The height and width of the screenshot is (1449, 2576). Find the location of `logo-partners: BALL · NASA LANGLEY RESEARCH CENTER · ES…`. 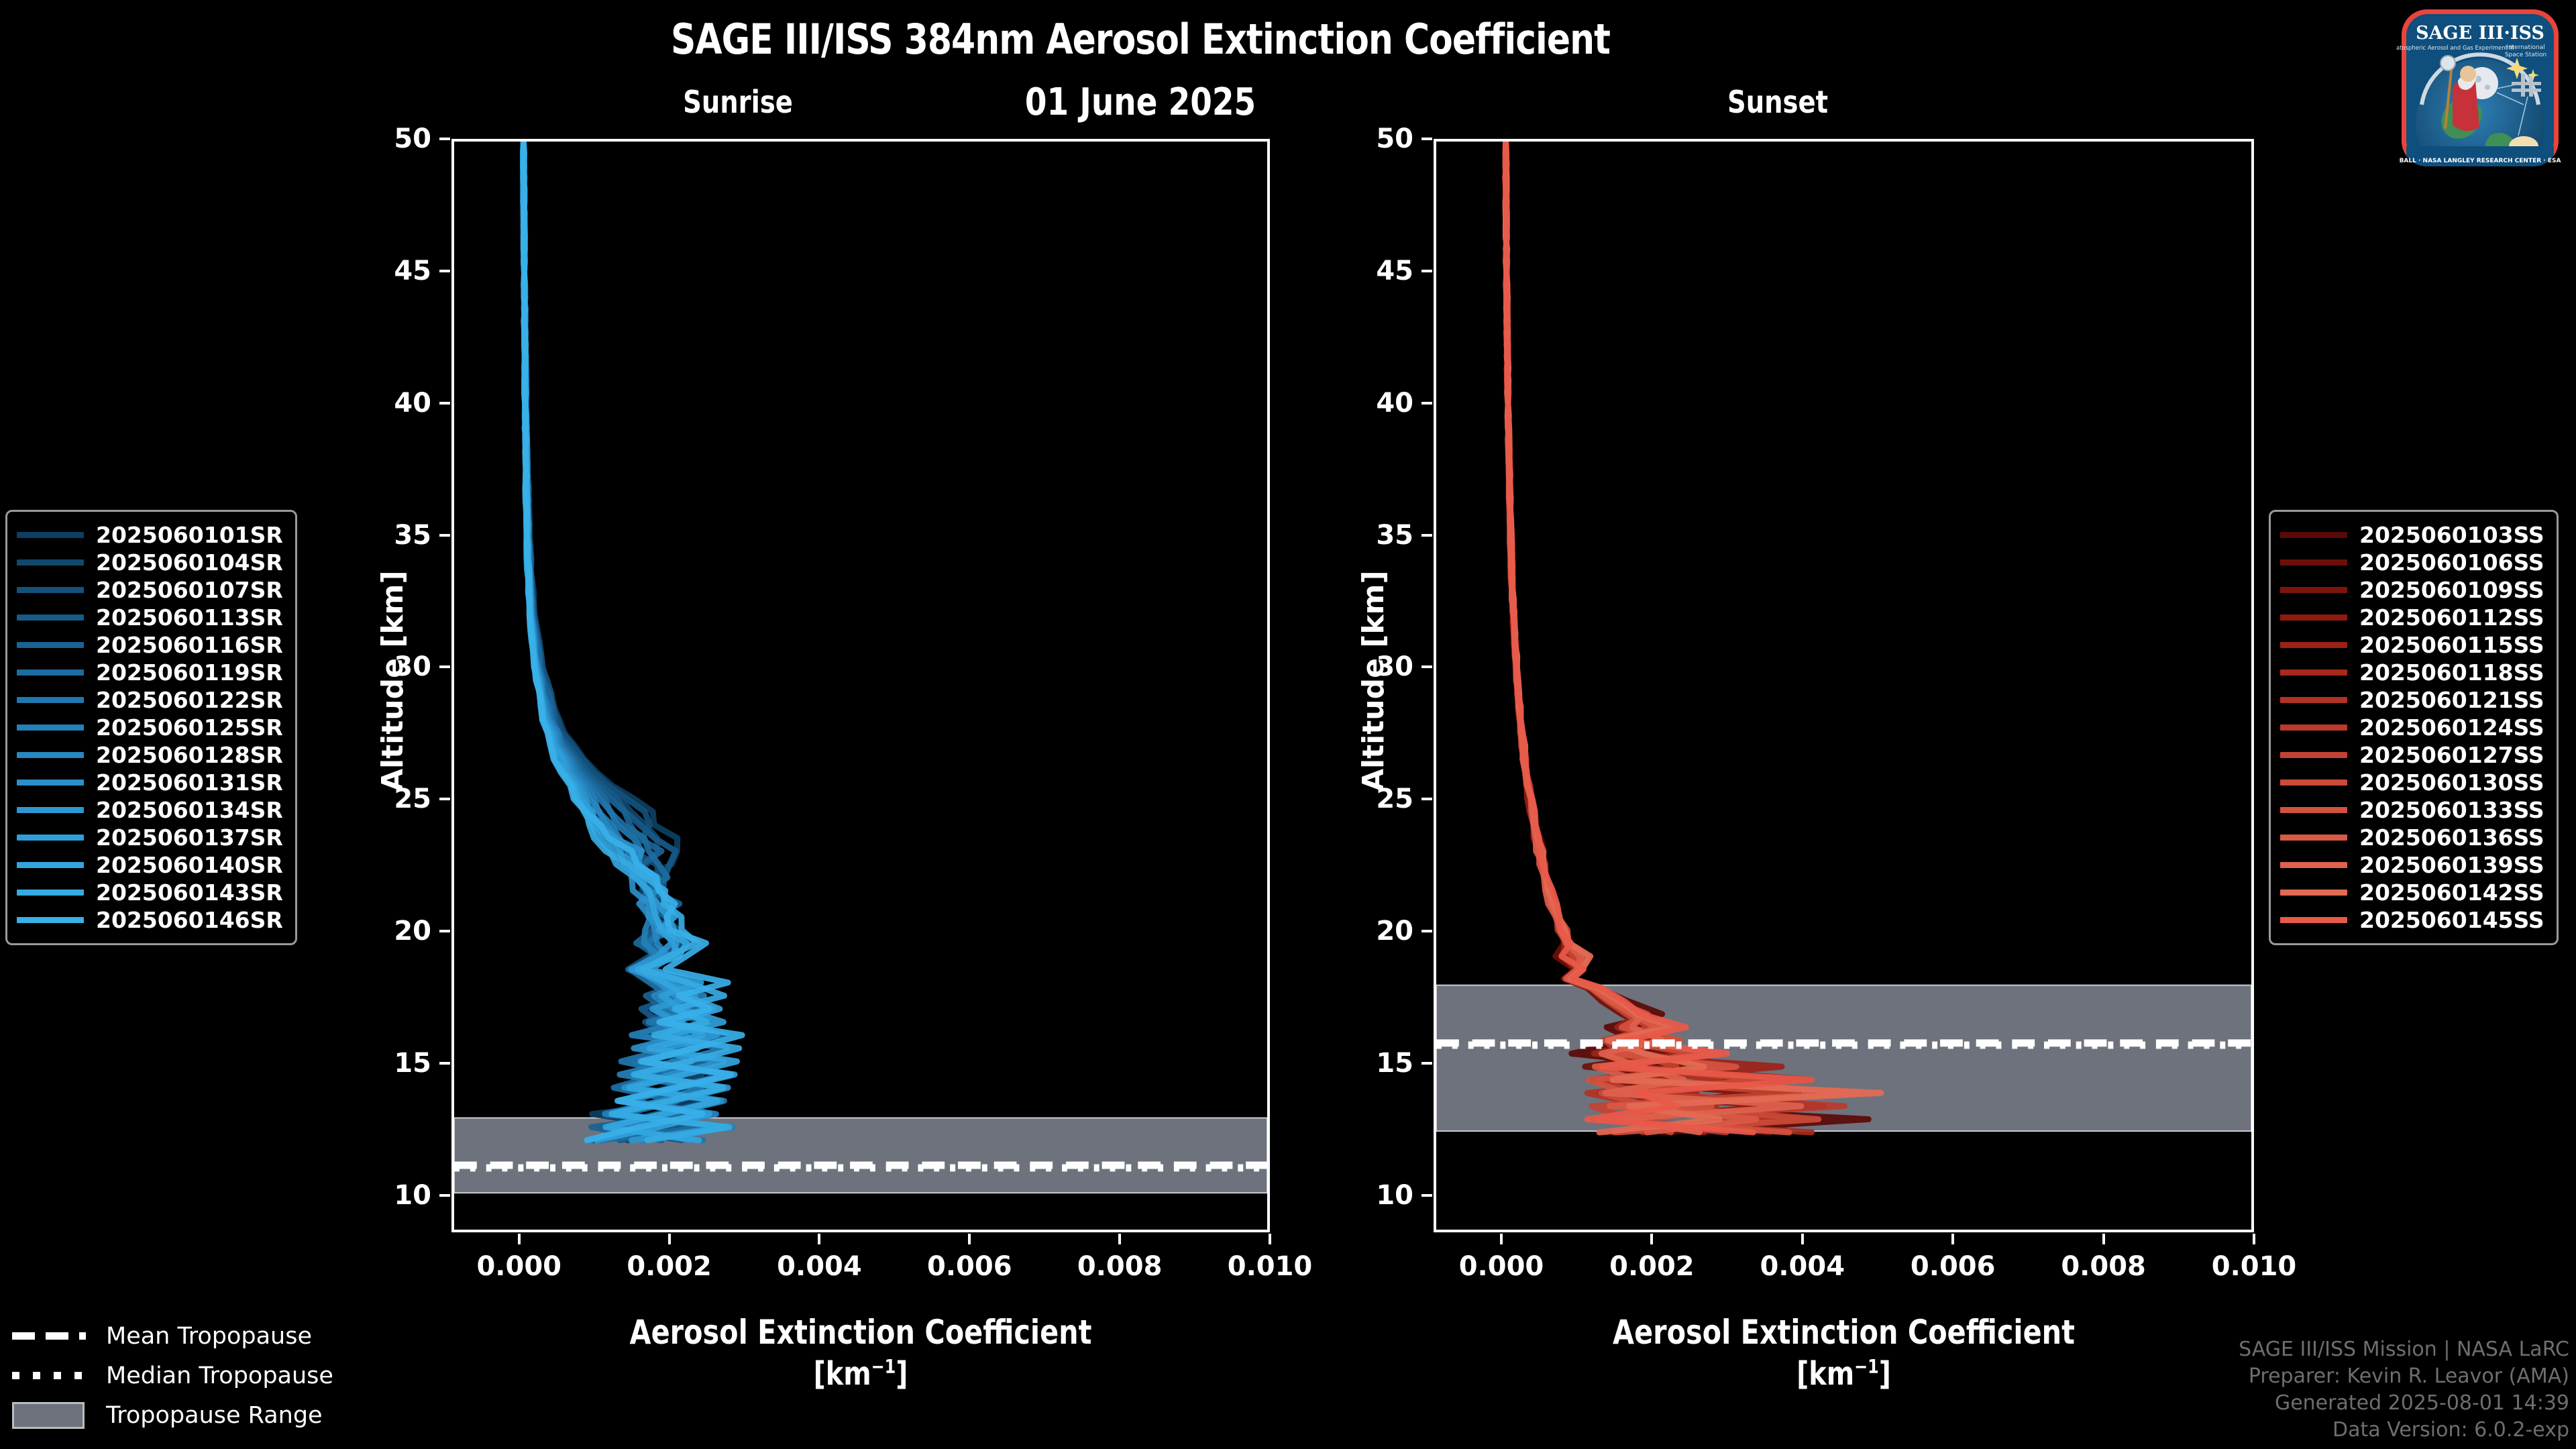

logo-partners: BALL · NASA LANGLEY RESEARCH CENTER · ES… is located at coordinates (2480, 161).